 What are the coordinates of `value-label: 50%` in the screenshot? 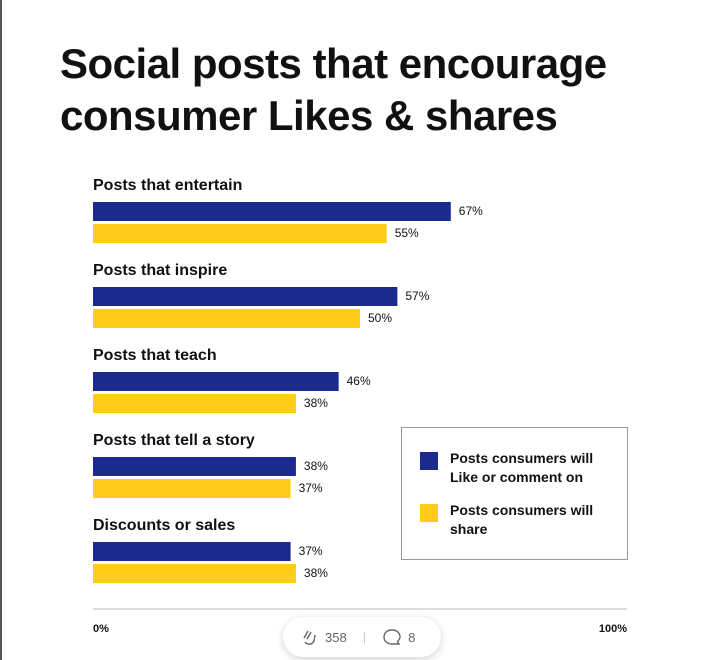 It's located at (380, 318).